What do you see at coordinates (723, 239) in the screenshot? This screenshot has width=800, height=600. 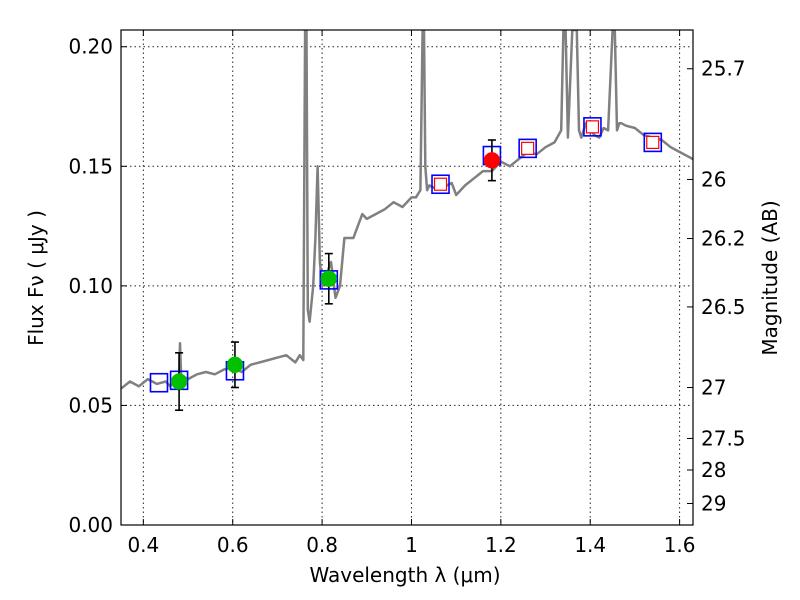 I see `right-tick-label: 26.2` at bounding box center [723, 239].